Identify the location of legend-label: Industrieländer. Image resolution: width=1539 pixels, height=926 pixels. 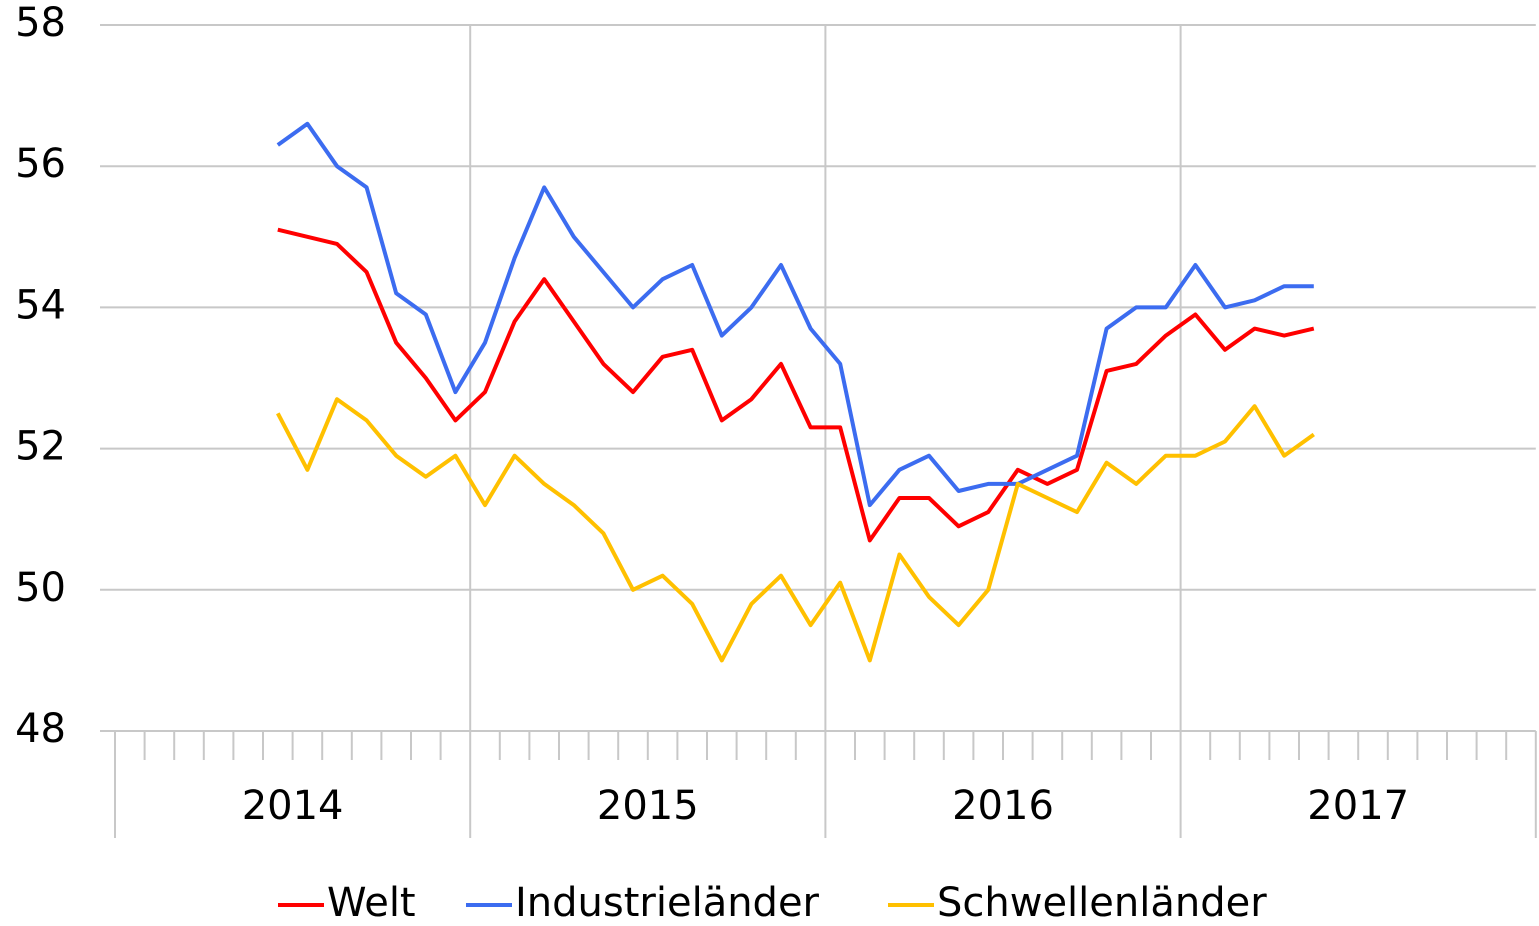
(667, 903).